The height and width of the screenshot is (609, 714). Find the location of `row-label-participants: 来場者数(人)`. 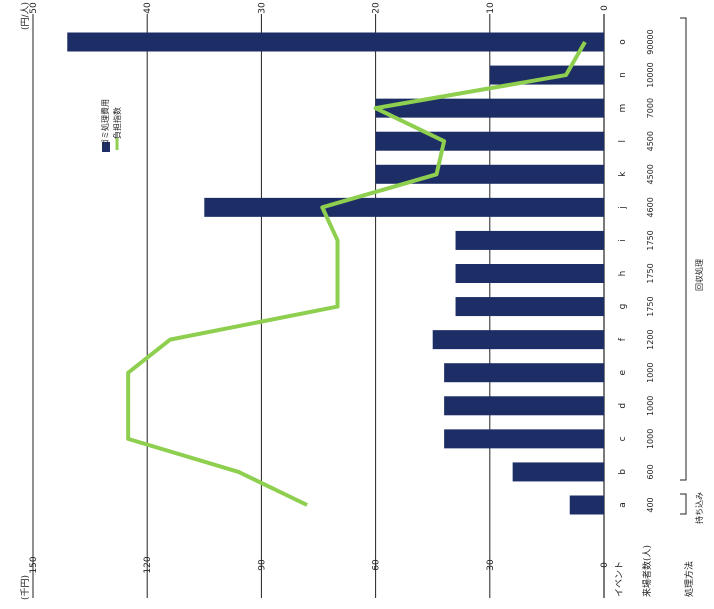

row-label-participants: 来場者数(人) is located at coordinates (647, 571).